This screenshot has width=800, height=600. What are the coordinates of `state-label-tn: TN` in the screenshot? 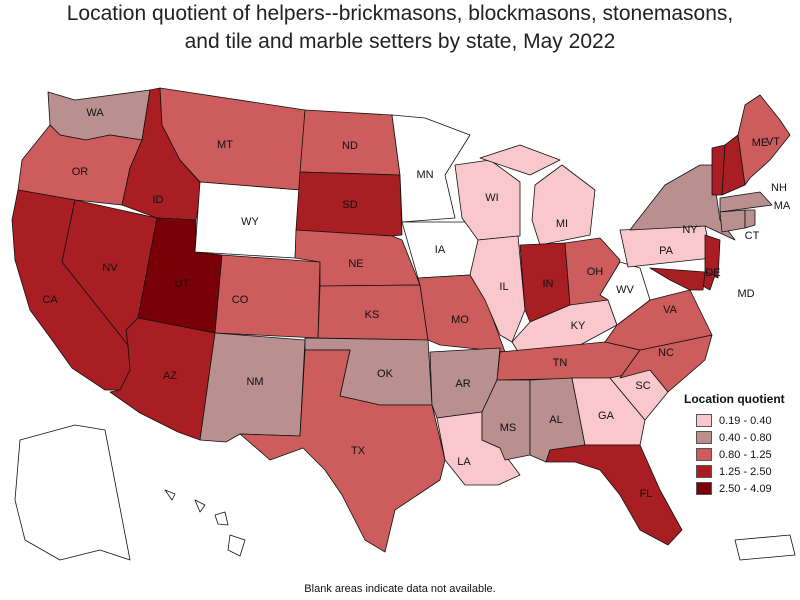 It's located at (560, 363).